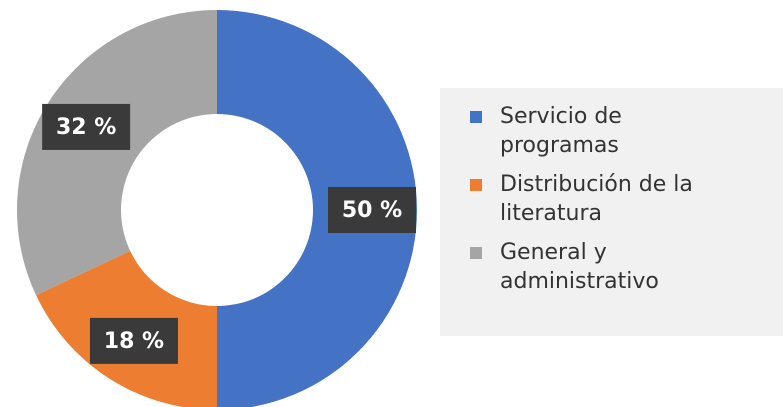  I want to click on data-label: 32 %, so click(86, 127).